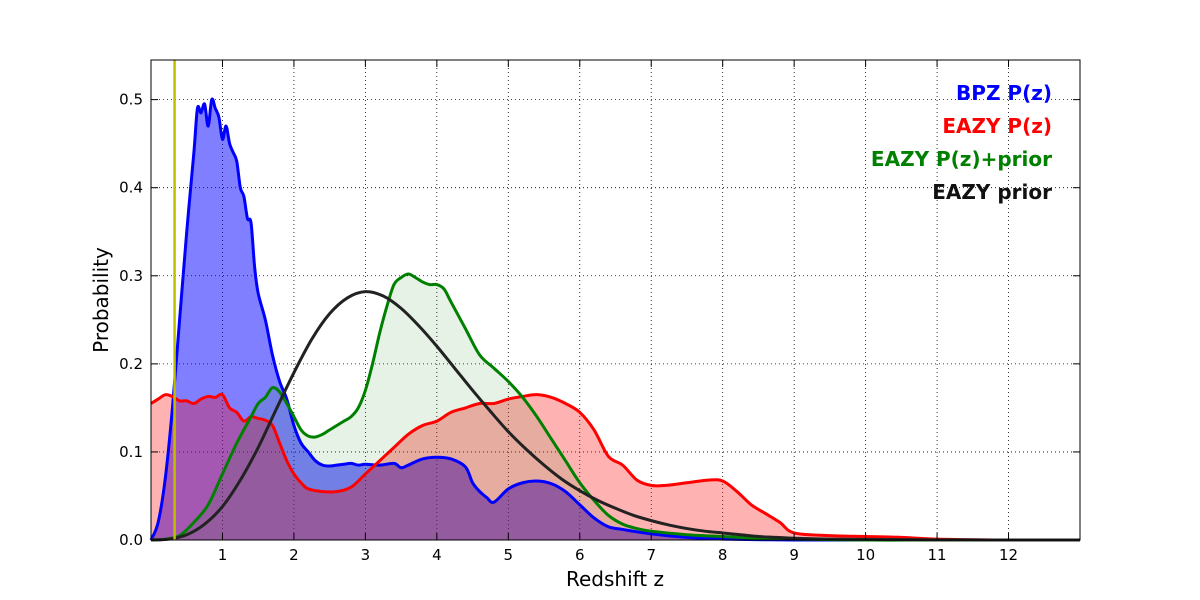  Describe the element at coordinates (131, 100) in the screenshot. I see `y-tick-label: 0.5` at that location.